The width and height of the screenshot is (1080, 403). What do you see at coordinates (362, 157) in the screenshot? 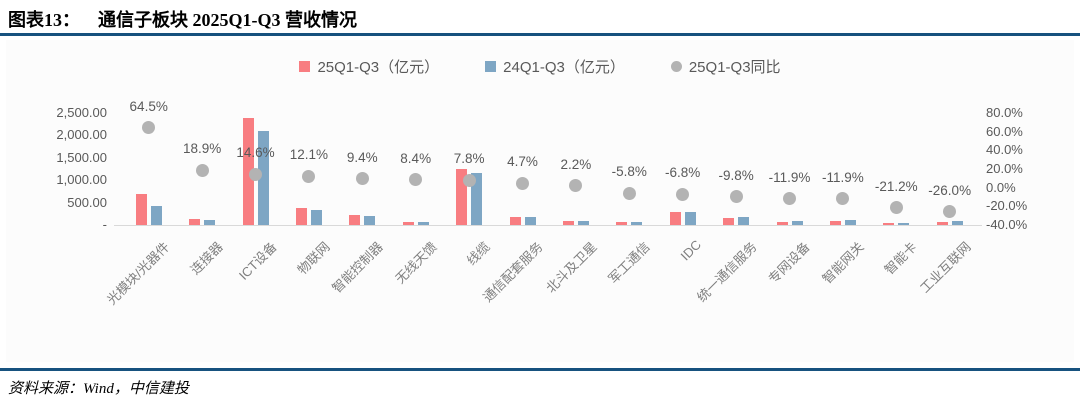
I see `yoy-data-label: 9.4%` at bounding box center [362, 157].